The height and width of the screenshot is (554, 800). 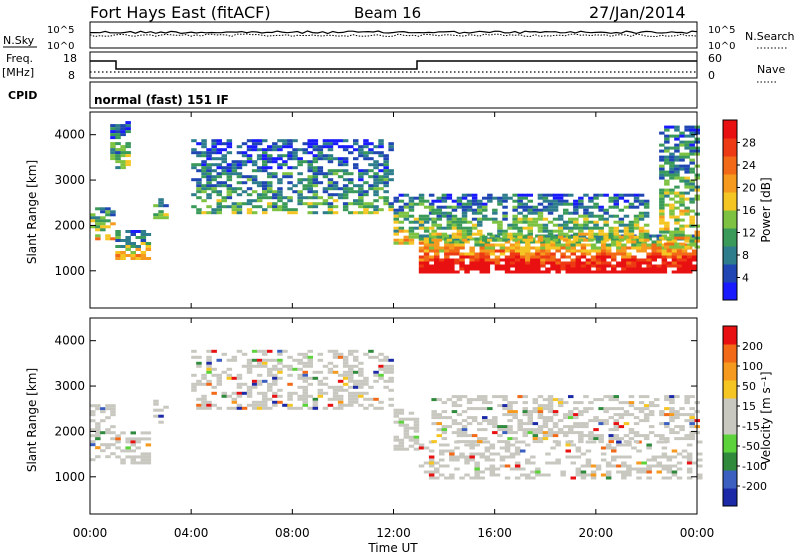 What do you see at coordinates (730, 497) in the screenshot?
I see `colorbar-swatch` at bounding box center [730, 497].